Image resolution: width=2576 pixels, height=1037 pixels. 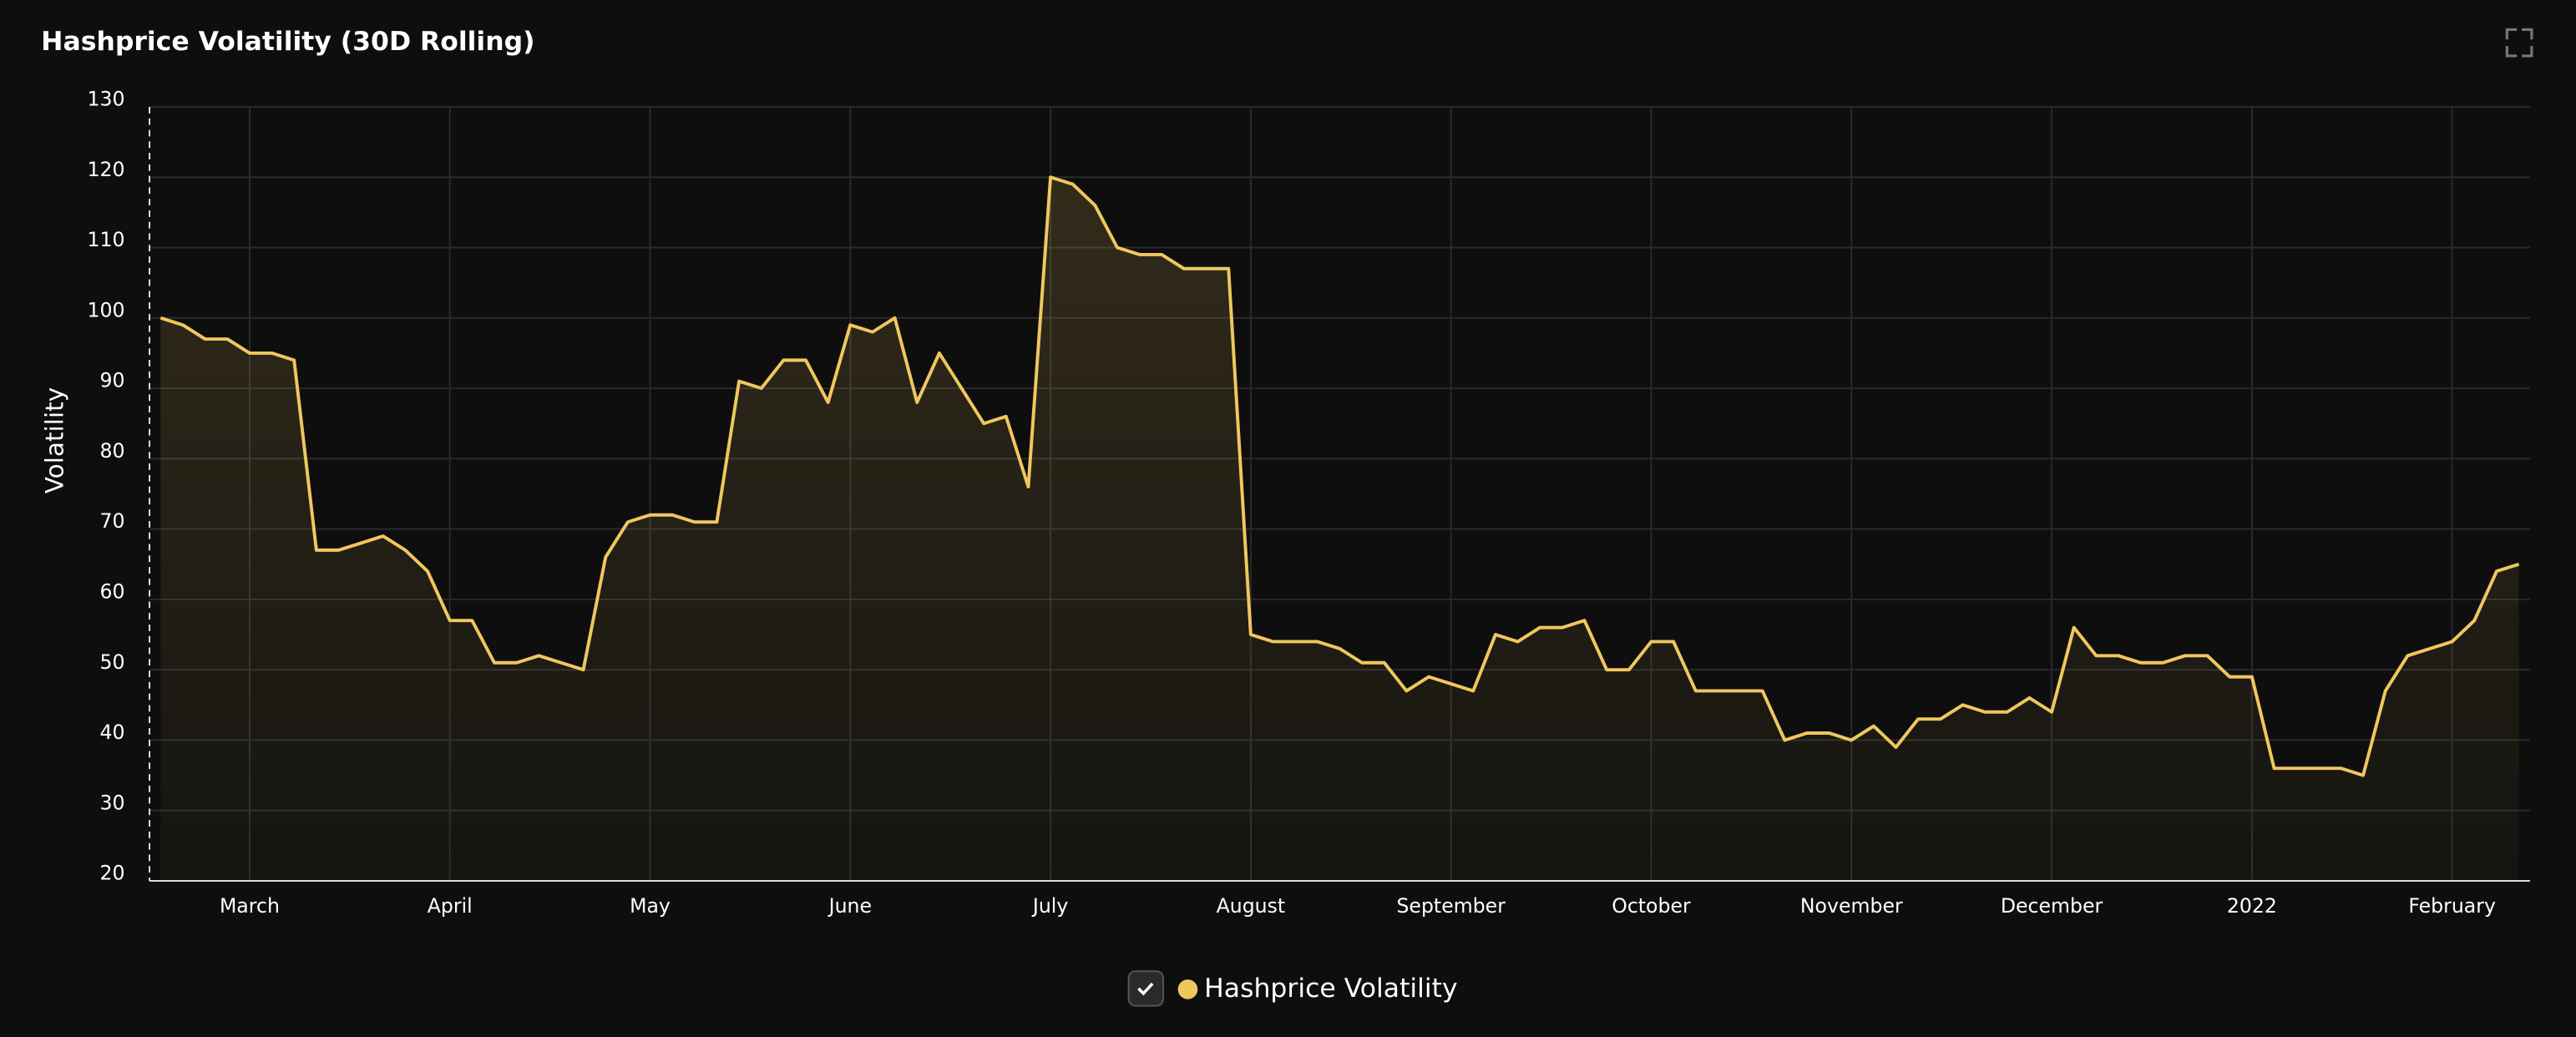 I want to click on x-tick-label: May, so click(x=651, y=906).